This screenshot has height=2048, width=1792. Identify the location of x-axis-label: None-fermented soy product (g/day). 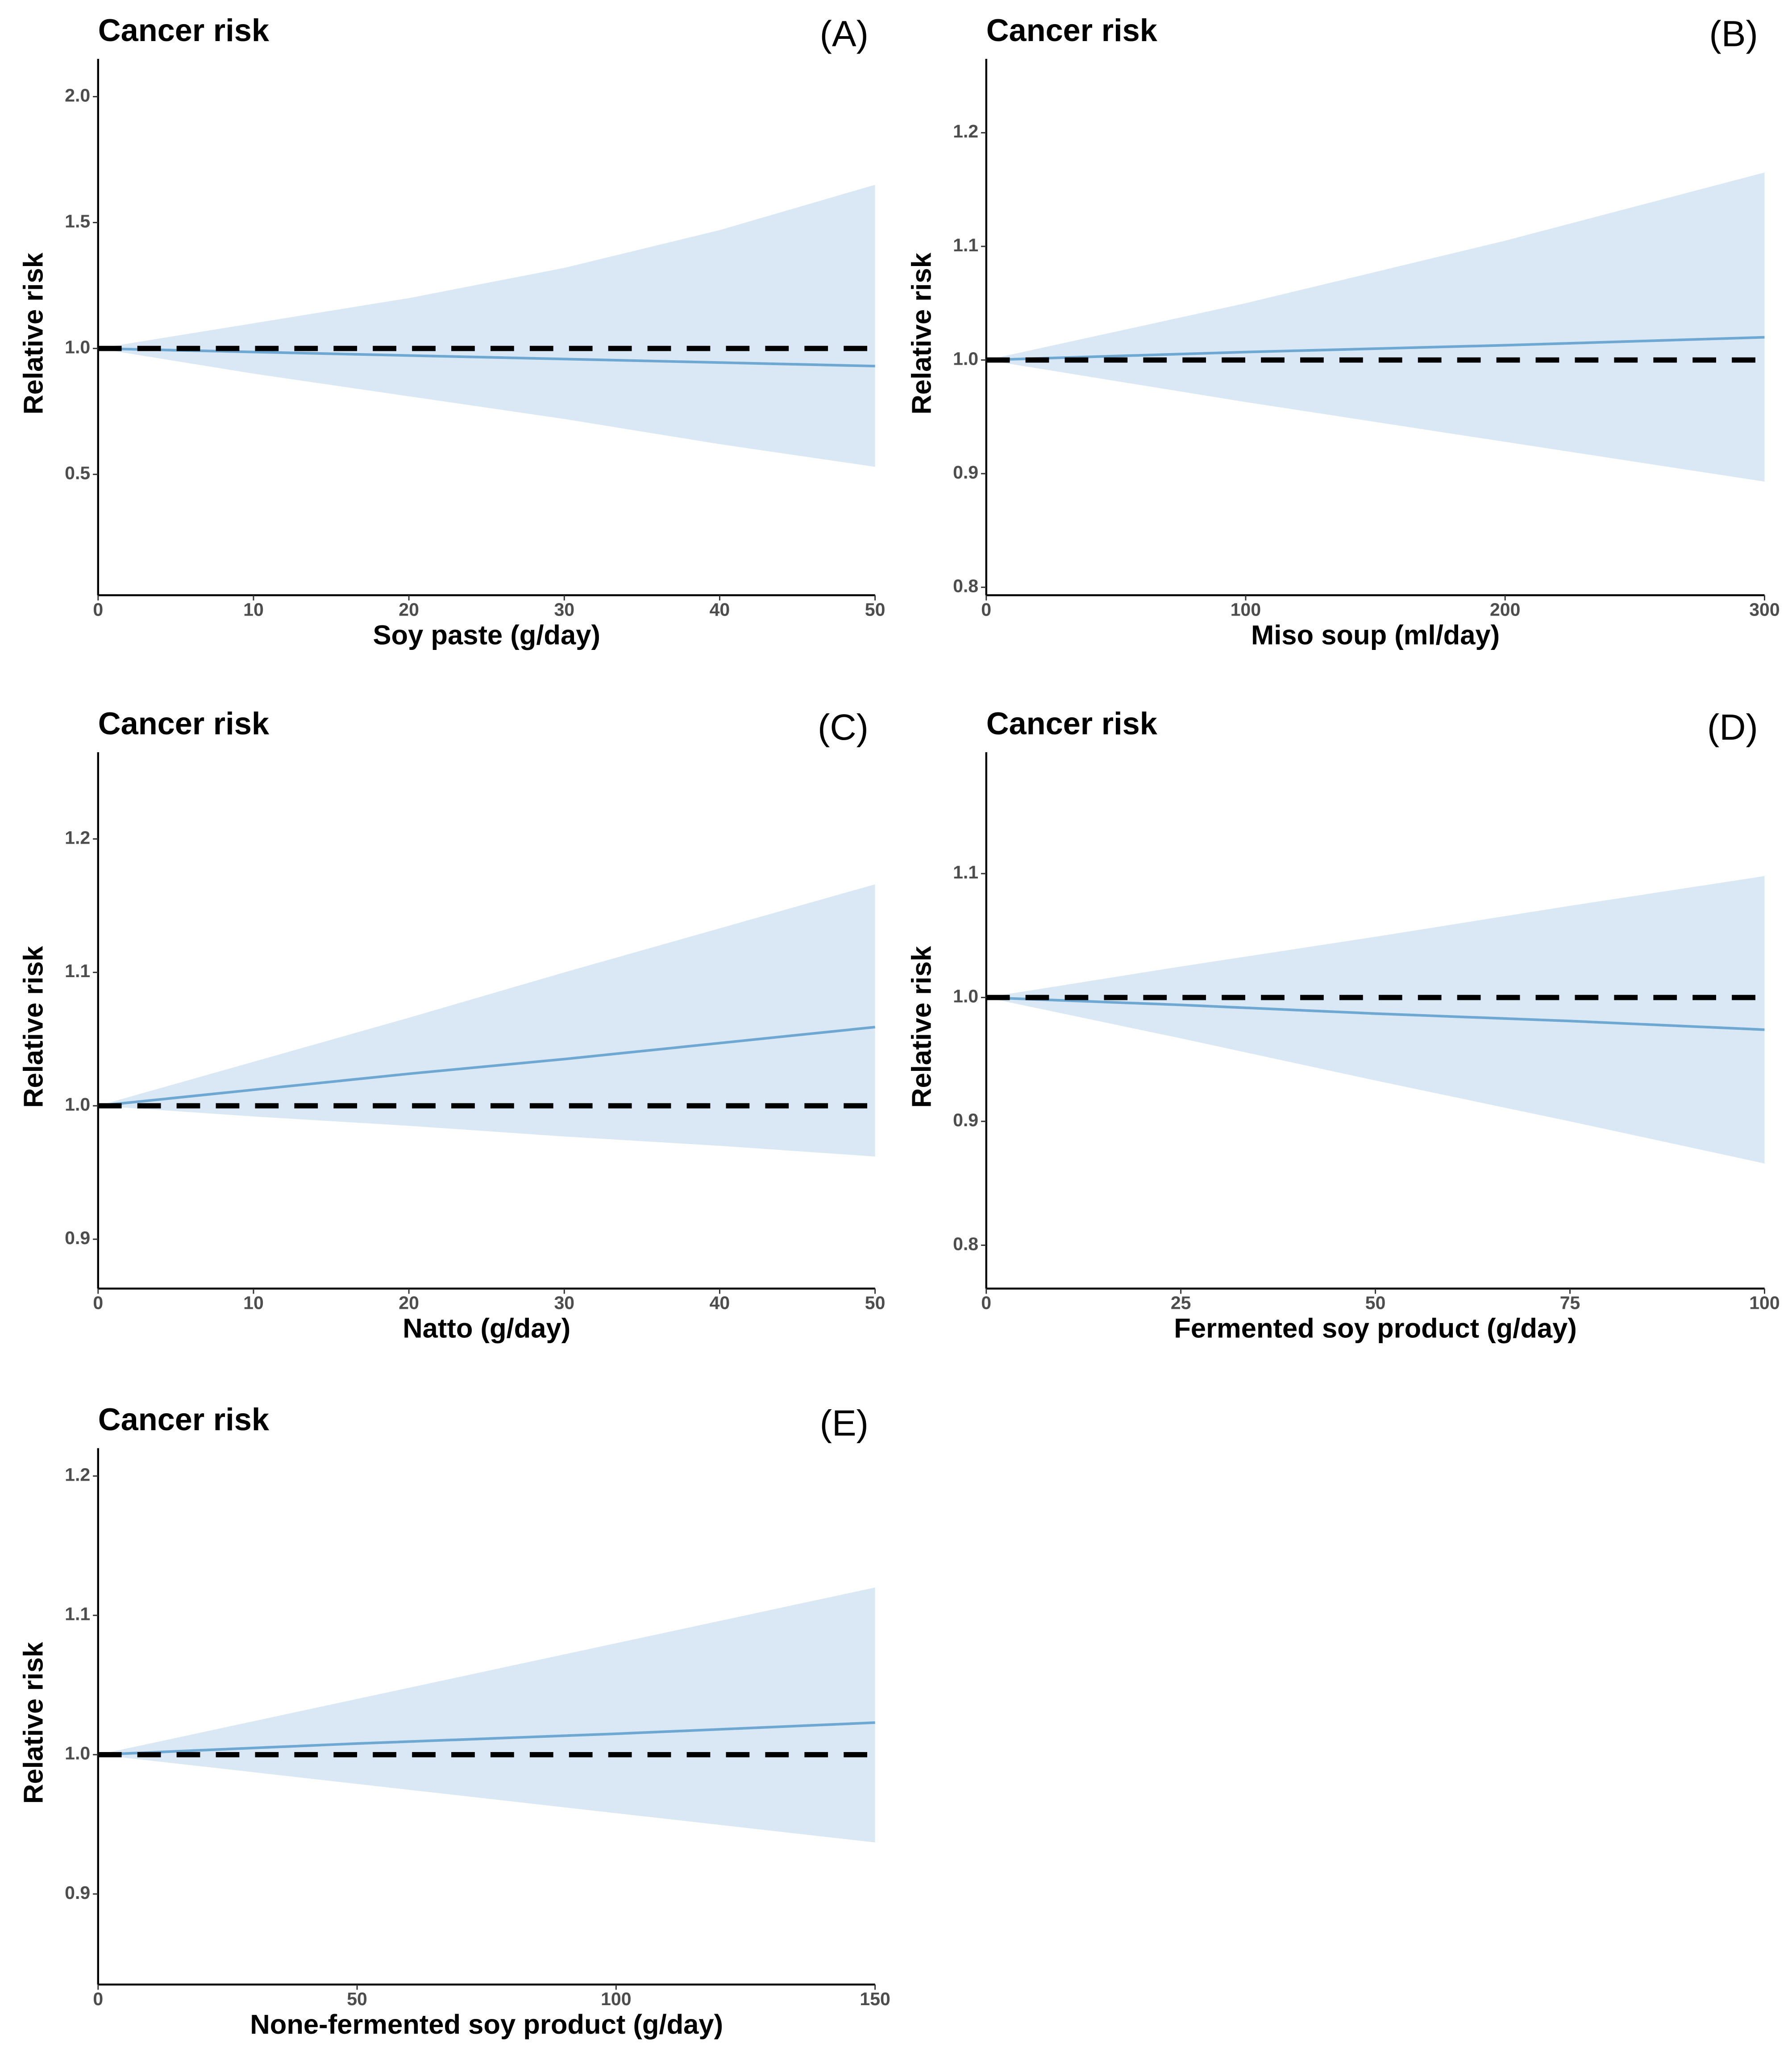
(486, 2024).